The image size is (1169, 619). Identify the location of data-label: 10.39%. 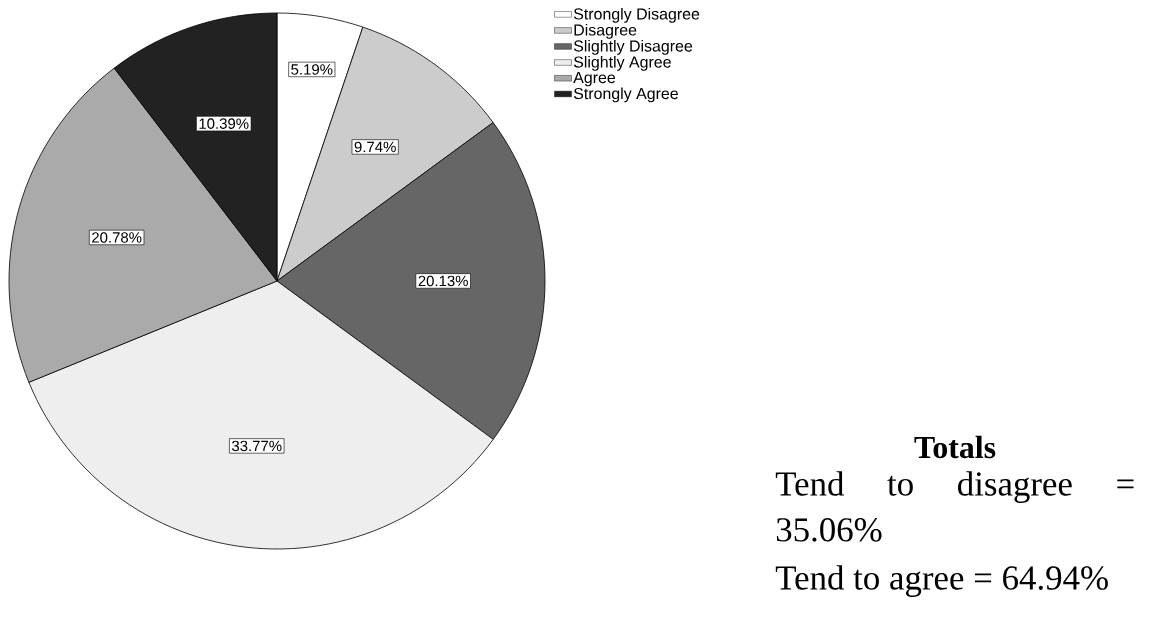
(224, 123).